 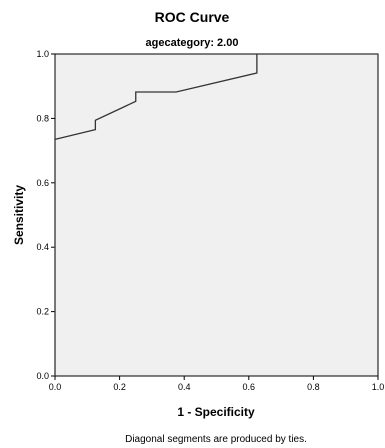 I want to click on x-tick-label: 0.6, so click(x=249, y=387).